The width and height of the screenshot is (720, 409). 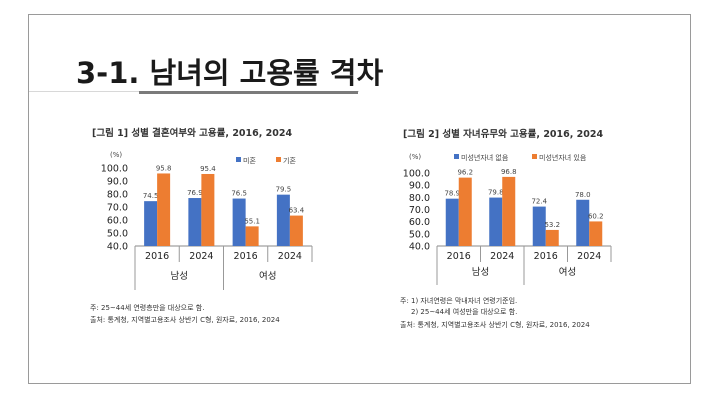 What do you see at coordinates (452, 194) in the screenshot?
I see `data-label: 78.9` at bounding box center [452, 194].